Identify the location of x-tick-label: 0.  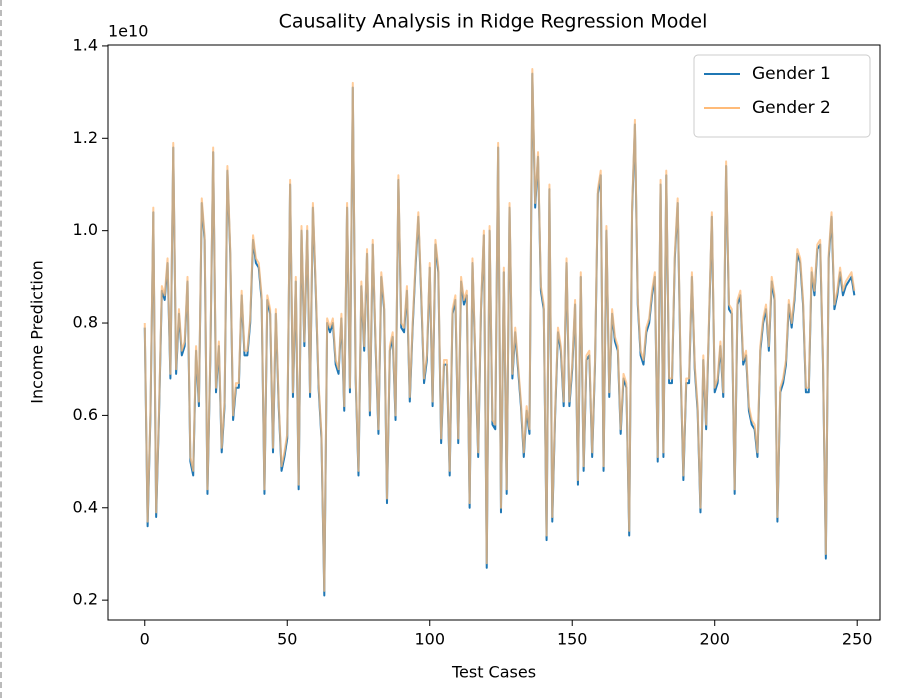
(145, 639).